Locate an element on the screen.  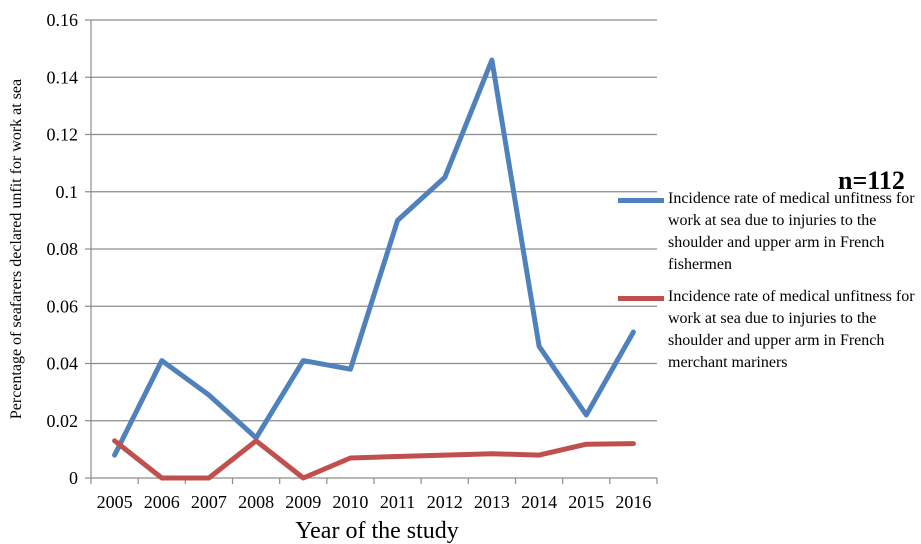
y-tick-label: 0.02 is located at coordinates (63, 421).